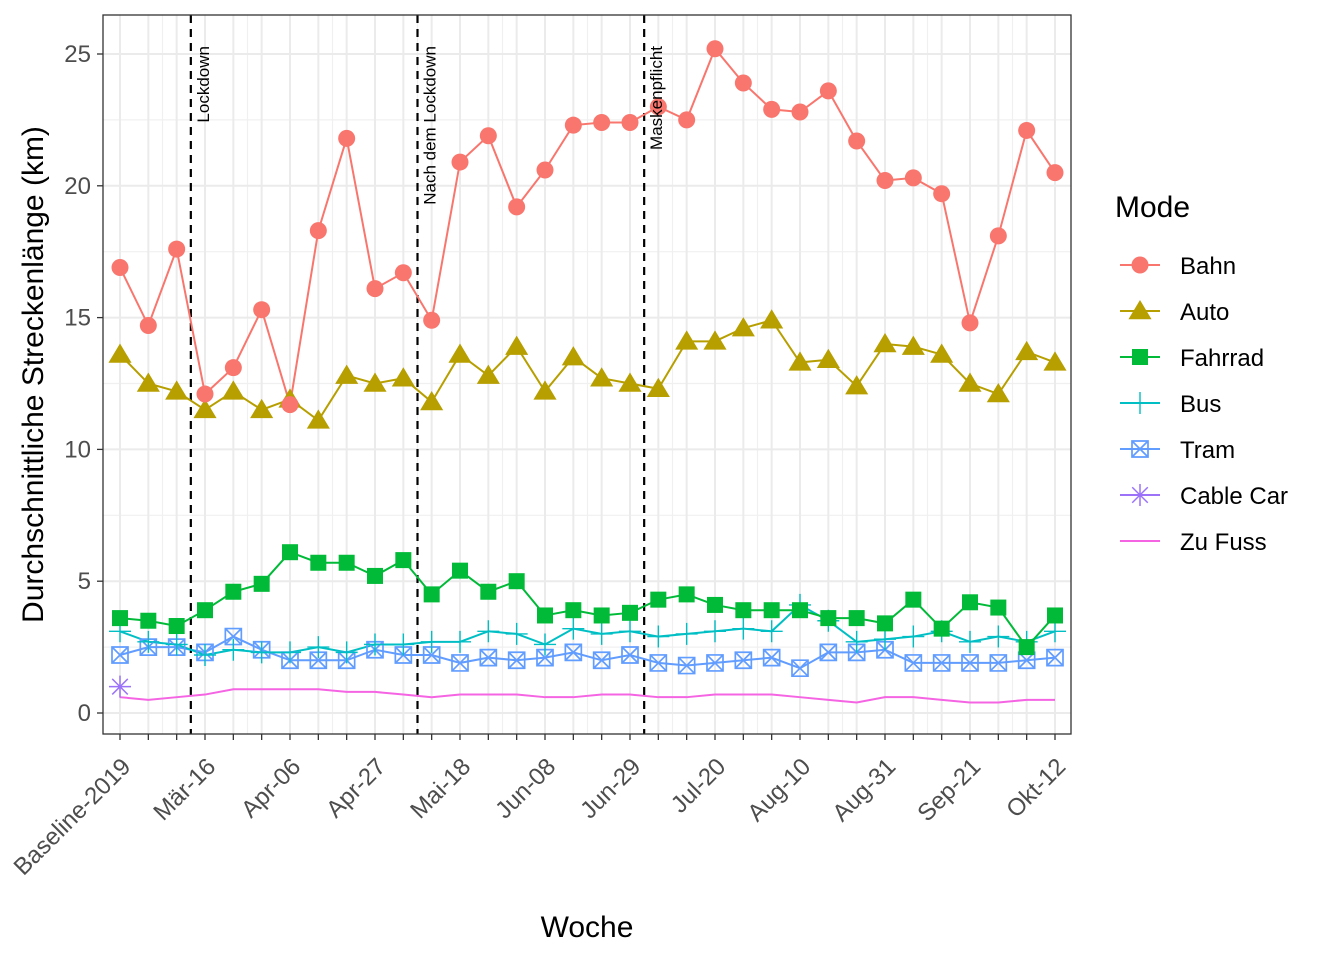 The image size is (1344, 960). What do you see at coordinates (587, 600) in the screenshot?
I see `series-points-fahrrad` at bounding box center [587, 600].